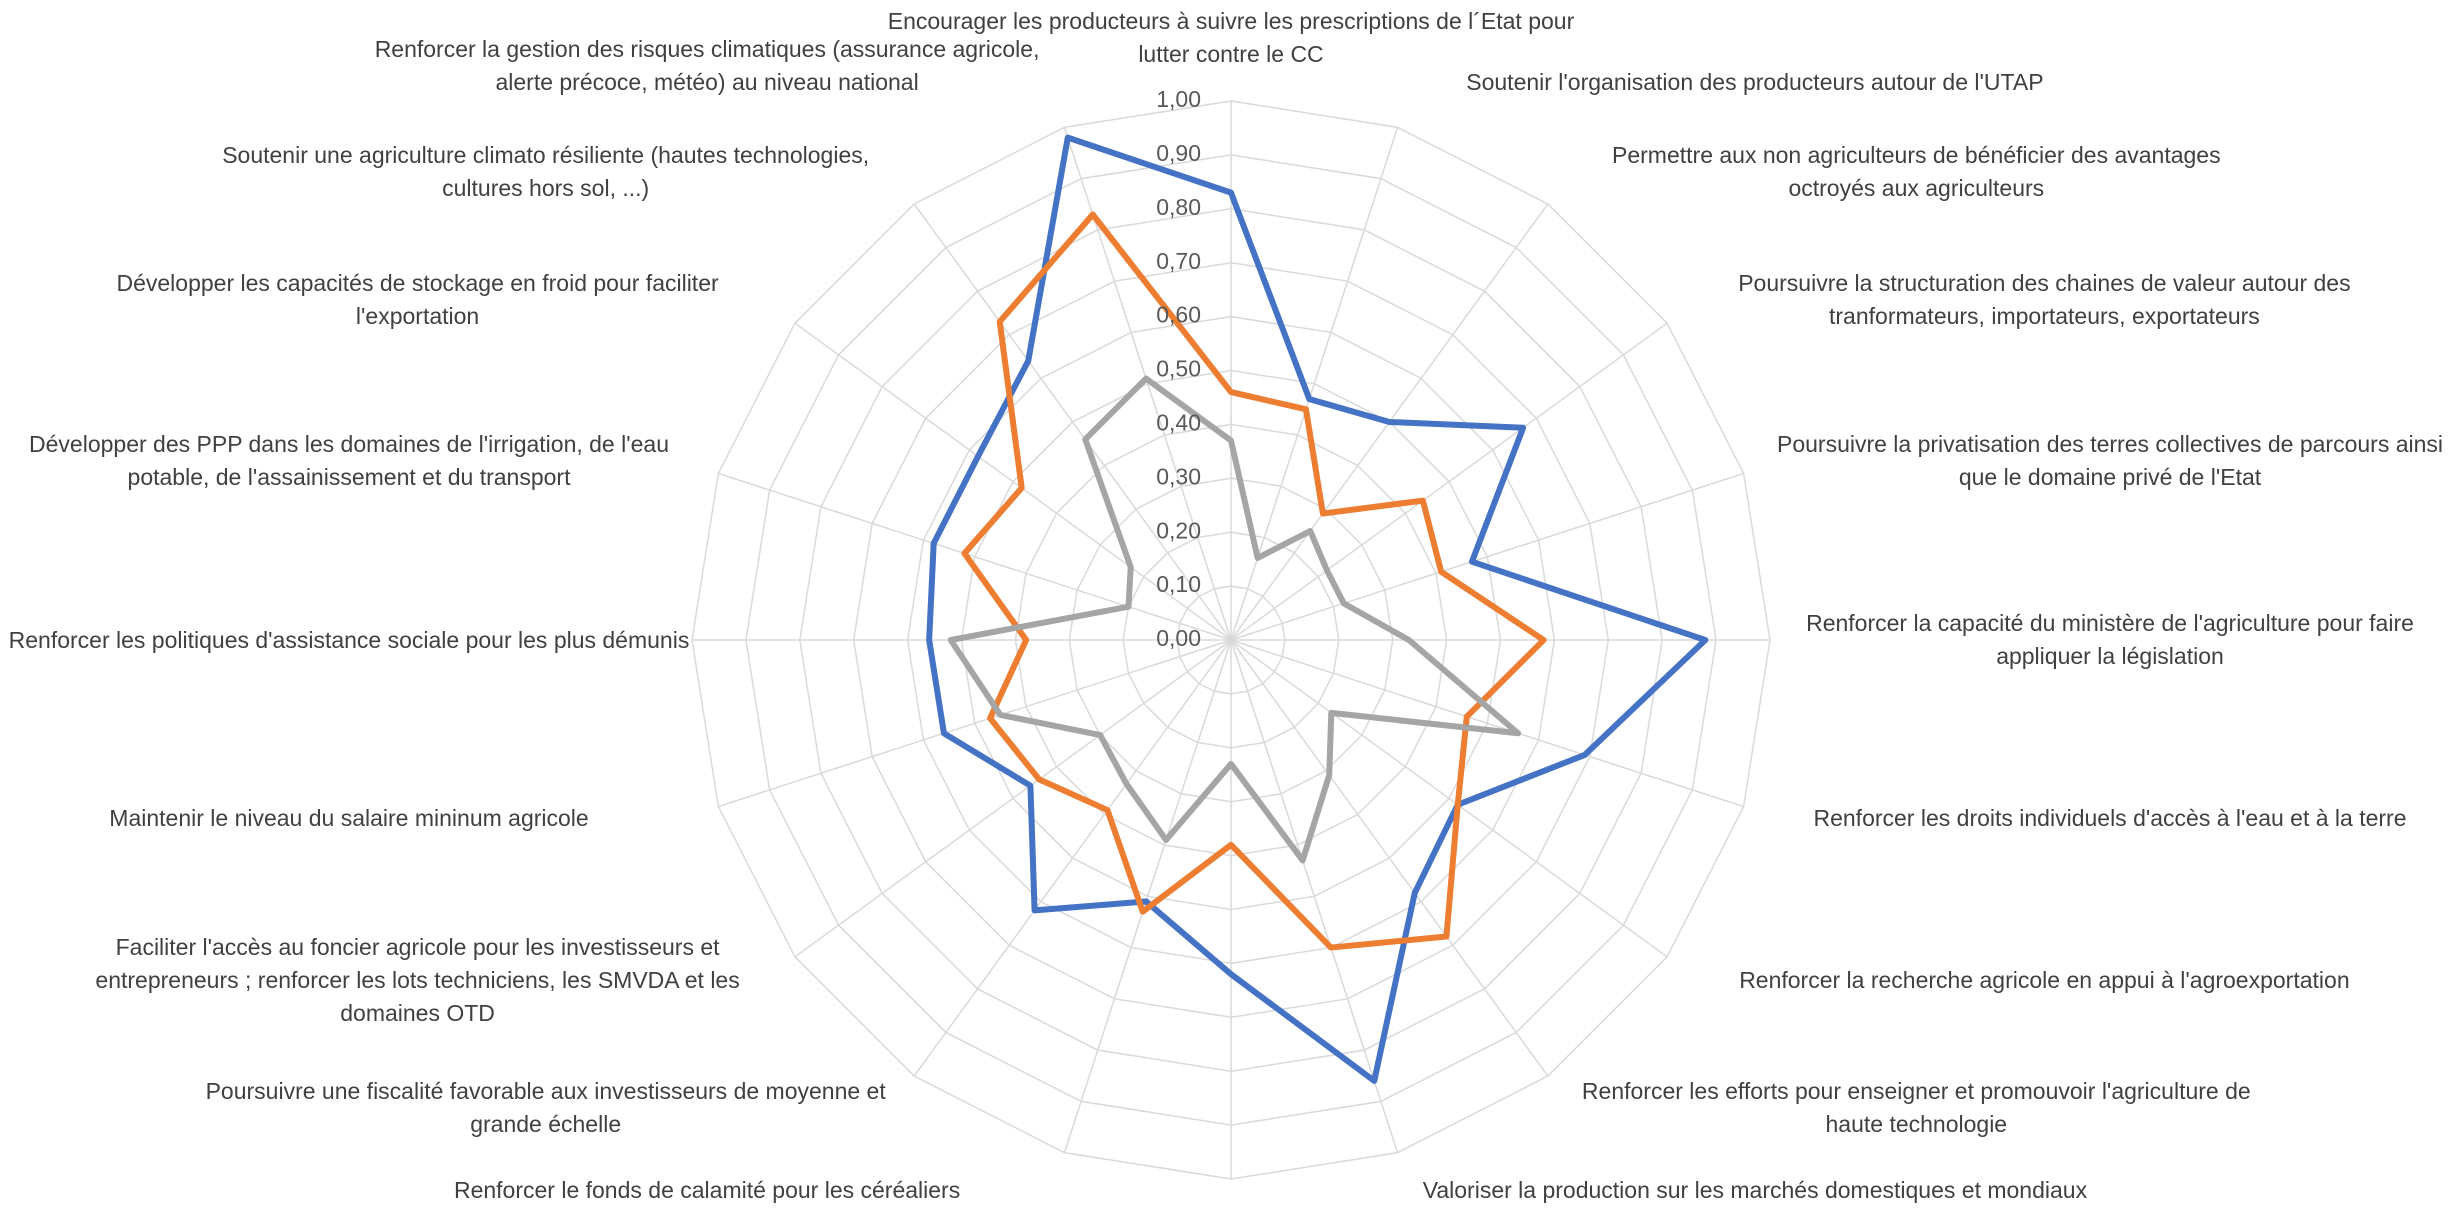  Describe the element at coordinates (1178, 153) in the screenshot. I see `r-tick-label: 0,90` at that location.